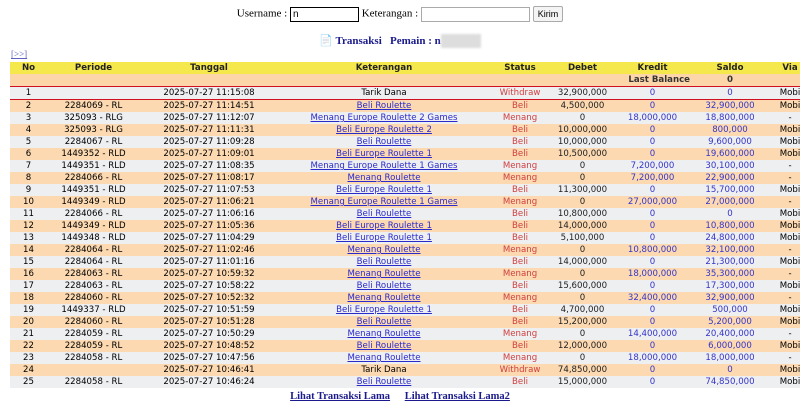 The image size is (800, 409). Describe the element at coordinates (582, 214) in the screenshot. I see `cell-debet: 10,800,000` at that location.